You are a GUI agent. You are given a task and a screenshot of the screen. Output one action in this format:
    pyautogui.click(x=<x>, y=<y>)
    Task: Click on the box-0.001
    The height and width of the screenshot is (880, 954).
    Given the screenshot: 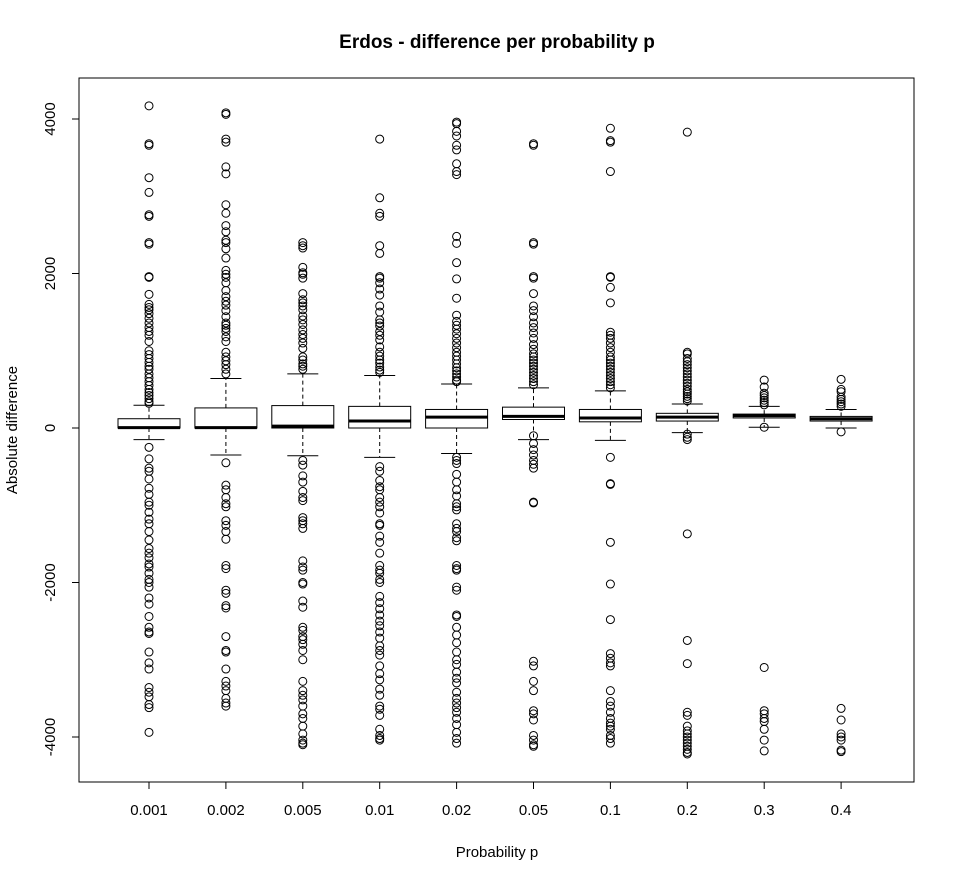 What is the action you would take?
    pyautogui.click(x=149, y=419)
    